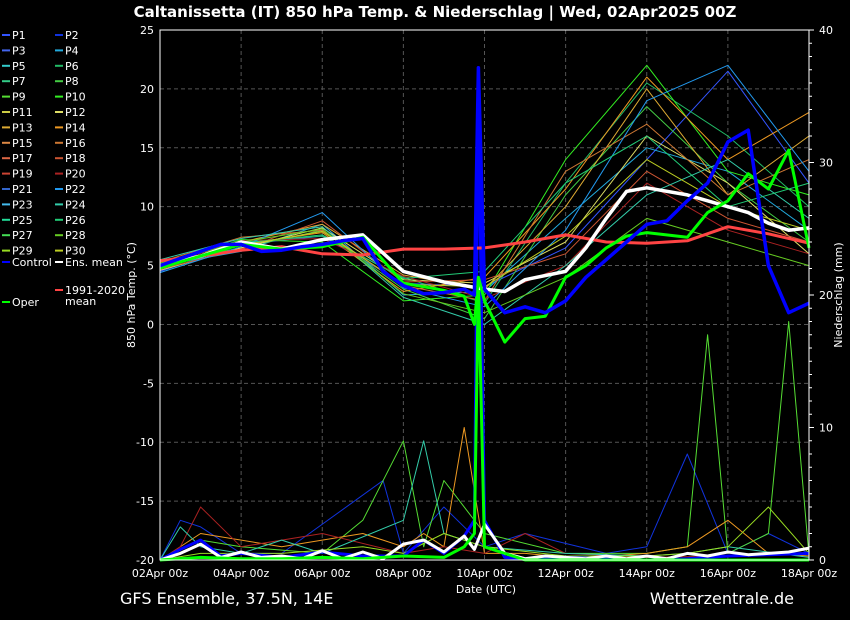 This screenshot has height=620, width=850. I want to click on legend-label: P10, so click(75, 97).